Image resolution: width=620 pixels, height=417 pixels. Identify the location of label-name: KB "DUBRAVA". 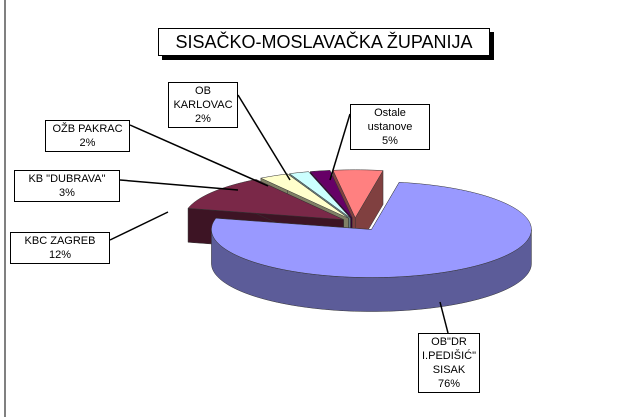
(67, 179).